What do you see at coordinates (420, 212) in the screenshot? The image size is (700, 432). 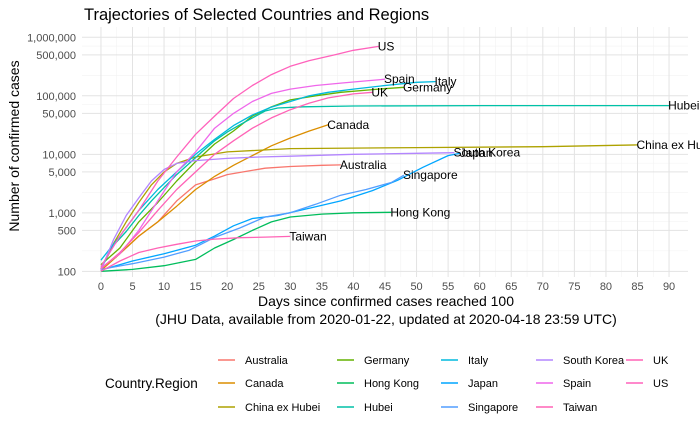 I see `series-label-hong-kong: Hong Kong` at bounding box center [420, 212].